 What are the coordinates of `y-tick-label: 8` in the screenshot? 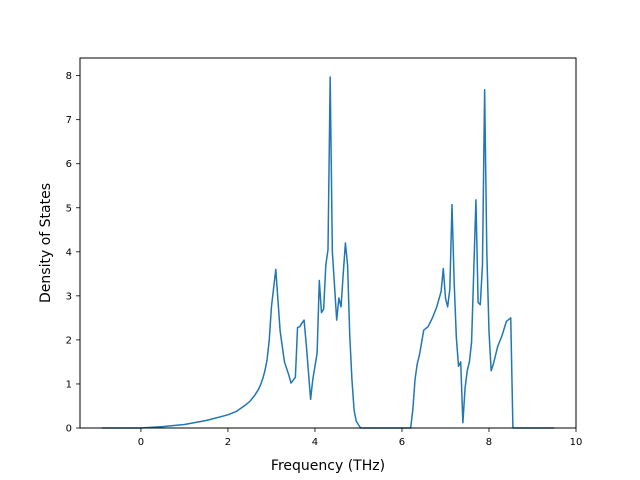 It's located at (69, 76).